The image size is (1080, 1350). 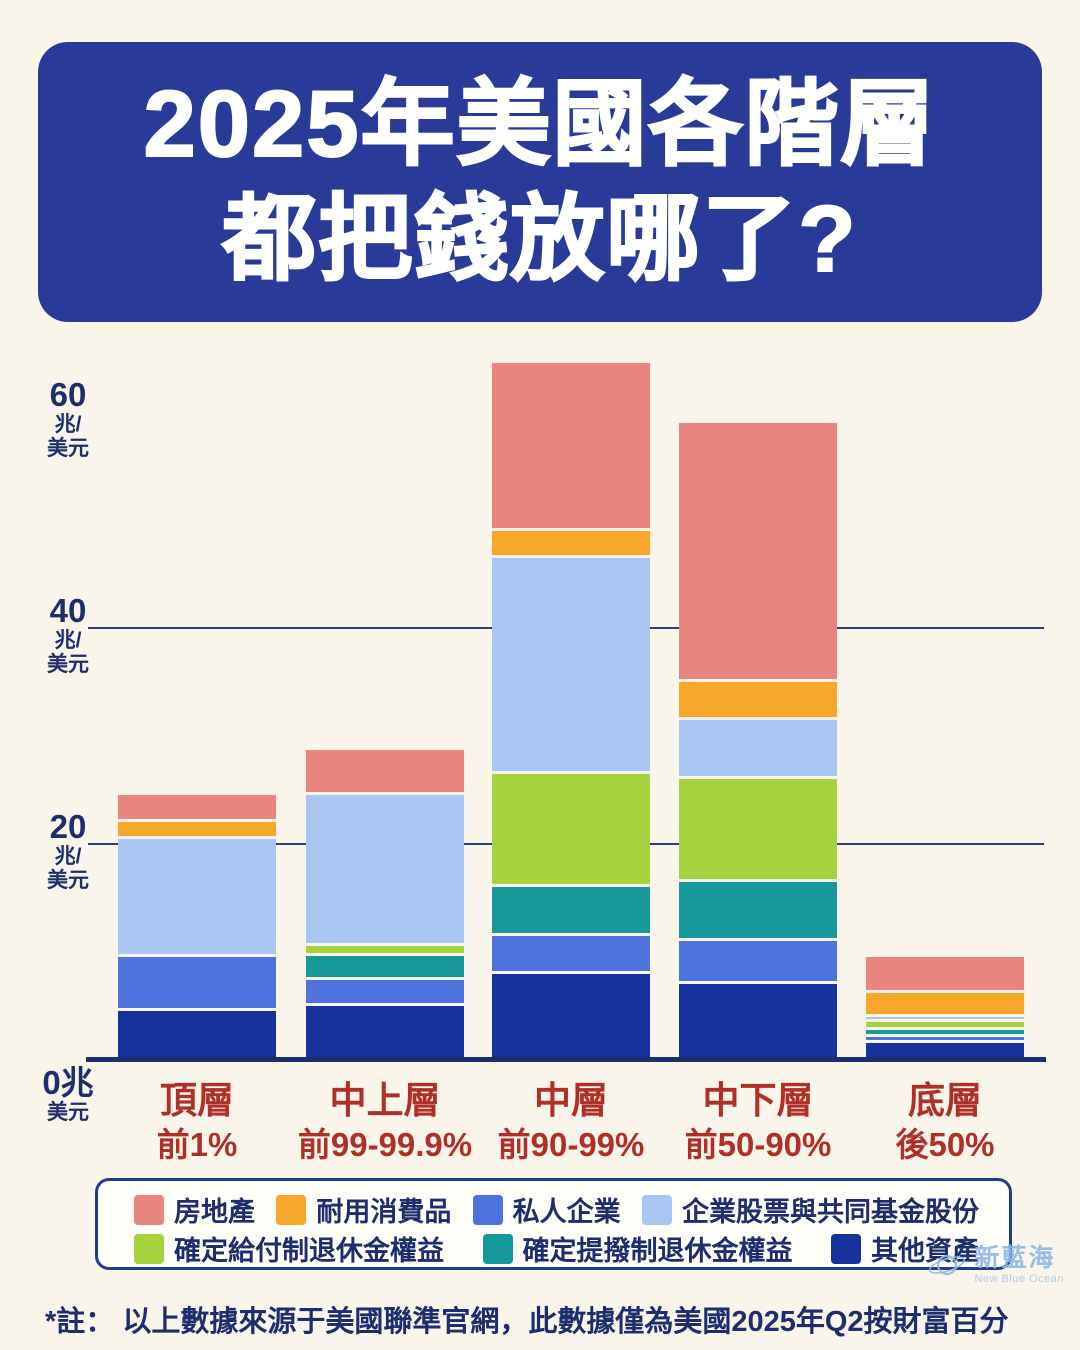 I want to click on legend-item: 確定給付制退休金權益, so click(x=289, y=1248).